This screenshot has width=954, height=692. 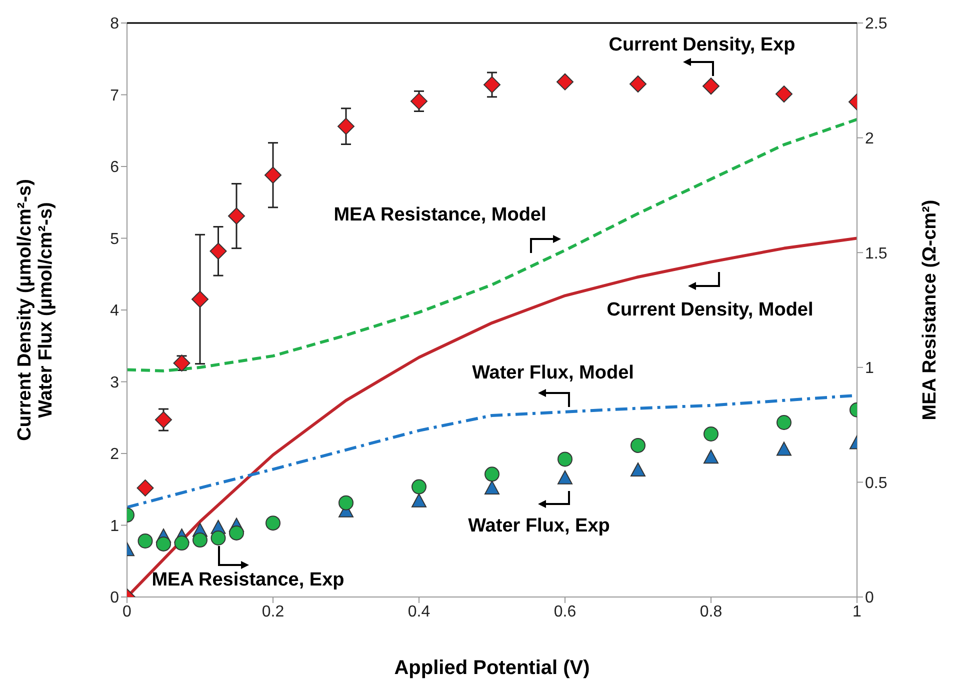 I want to click on series-label: MEA Resistance, Exp, so click(x=248, y=580).